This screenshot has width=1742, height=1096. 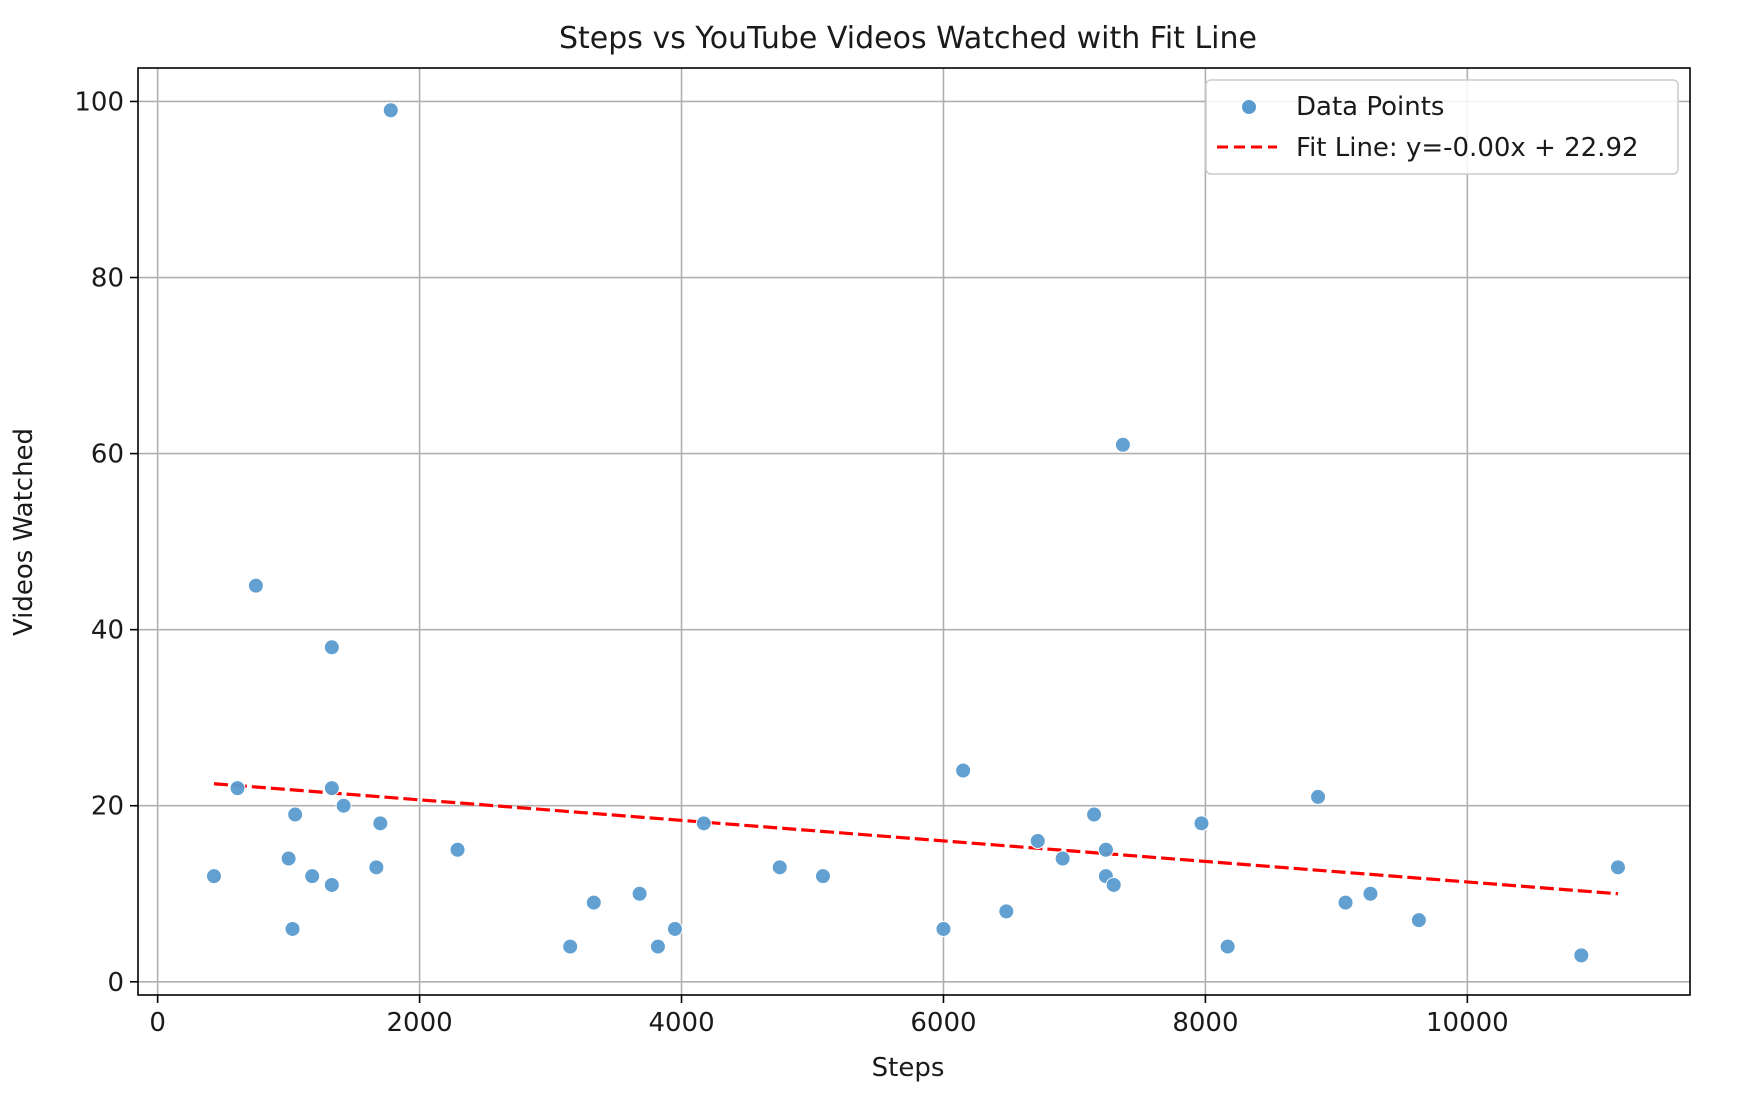 I want to click on x-tick-label: 8000, so click(x=1205, y=1023).